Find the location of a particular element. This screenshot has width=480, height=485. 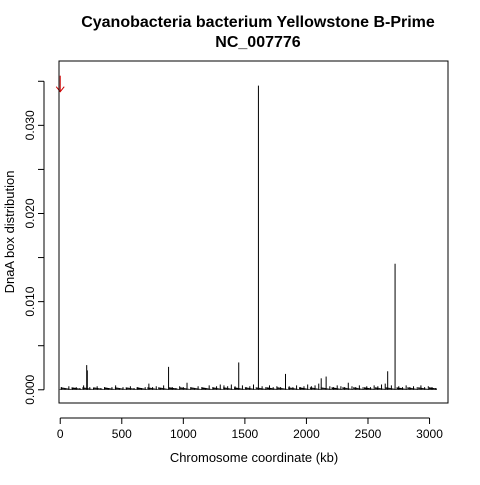

x-tick-label-5: 2500 is located at coordinates (368, 434).